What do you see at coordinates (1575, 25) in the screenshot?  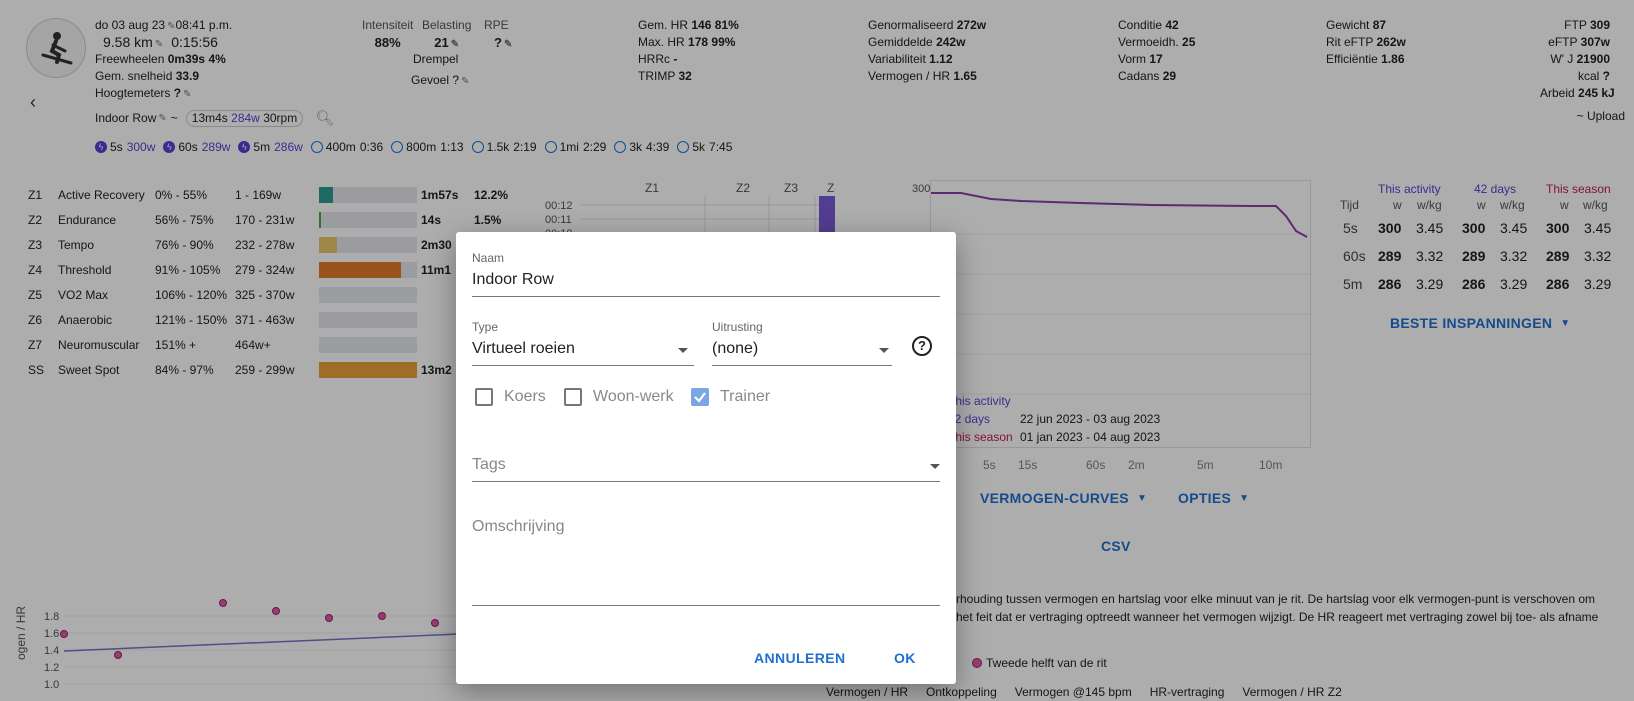 I see `stat-row: FTP 309` at bounding box center [1575, 25].